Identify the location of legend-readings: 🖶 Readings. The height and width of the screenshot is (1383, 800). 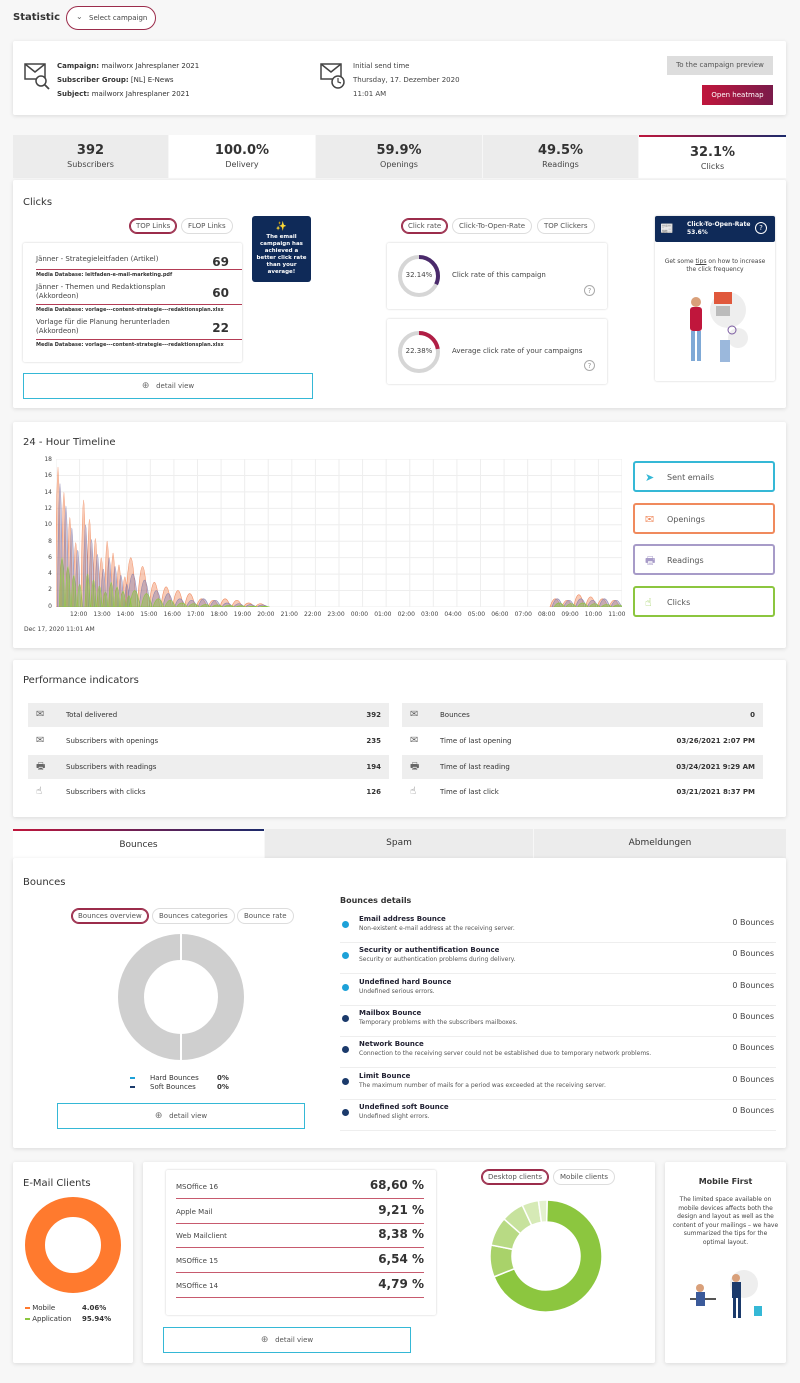
(704, 559).